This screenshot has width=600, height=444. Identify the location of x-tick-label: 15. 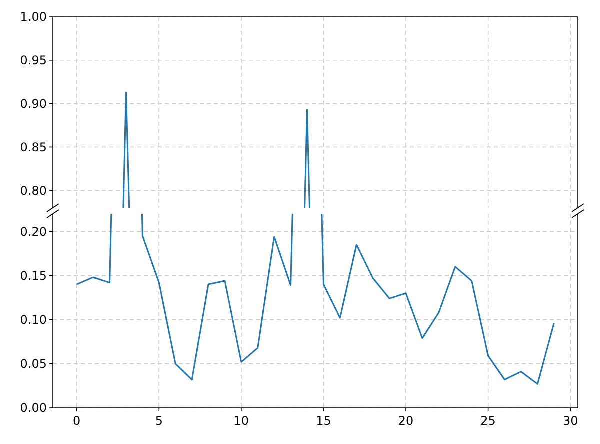
(324, 421).